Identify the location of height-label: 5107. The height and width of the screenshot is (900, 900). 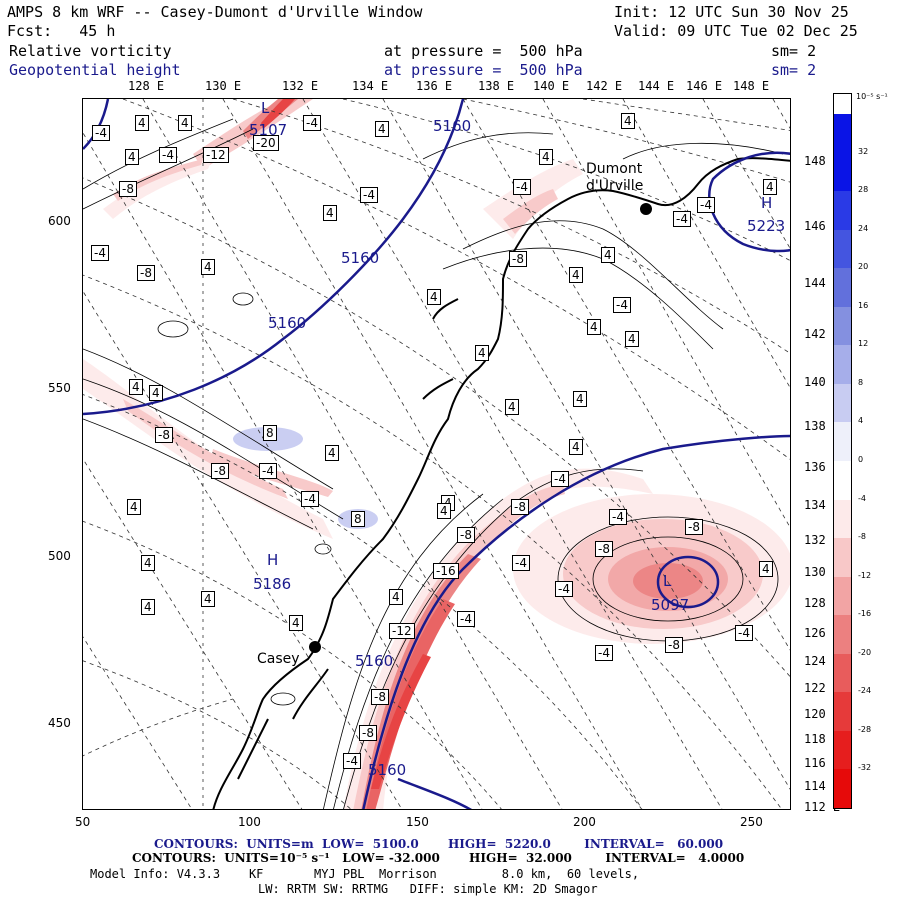
(268, 130).